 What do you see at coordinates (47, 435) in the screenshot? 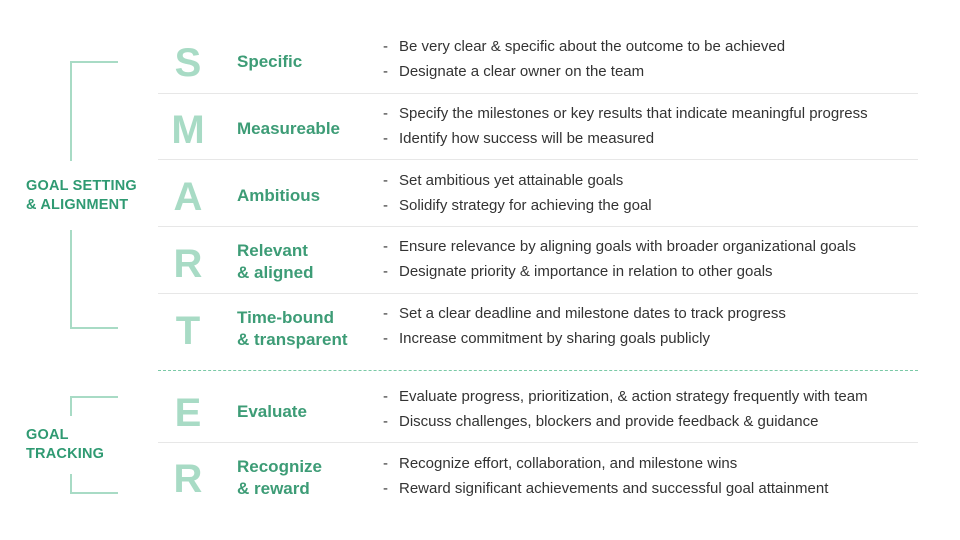
I see `group-label-line: GOAL` at bounding box center [47, 435].